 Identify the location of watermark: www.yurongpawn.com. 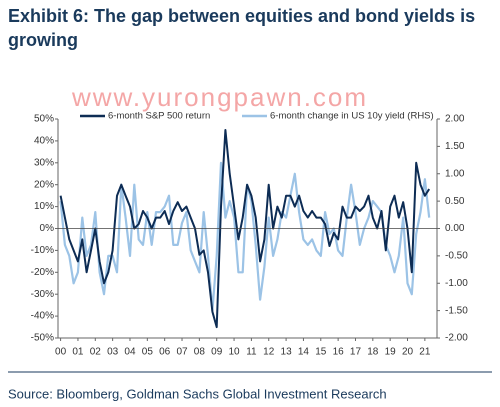
(219, 97).